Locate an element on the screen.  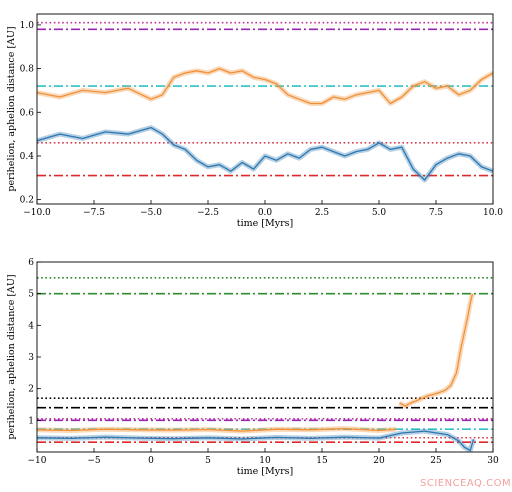
x-tick-label: 5.0 is located at coordinates (379, 213).